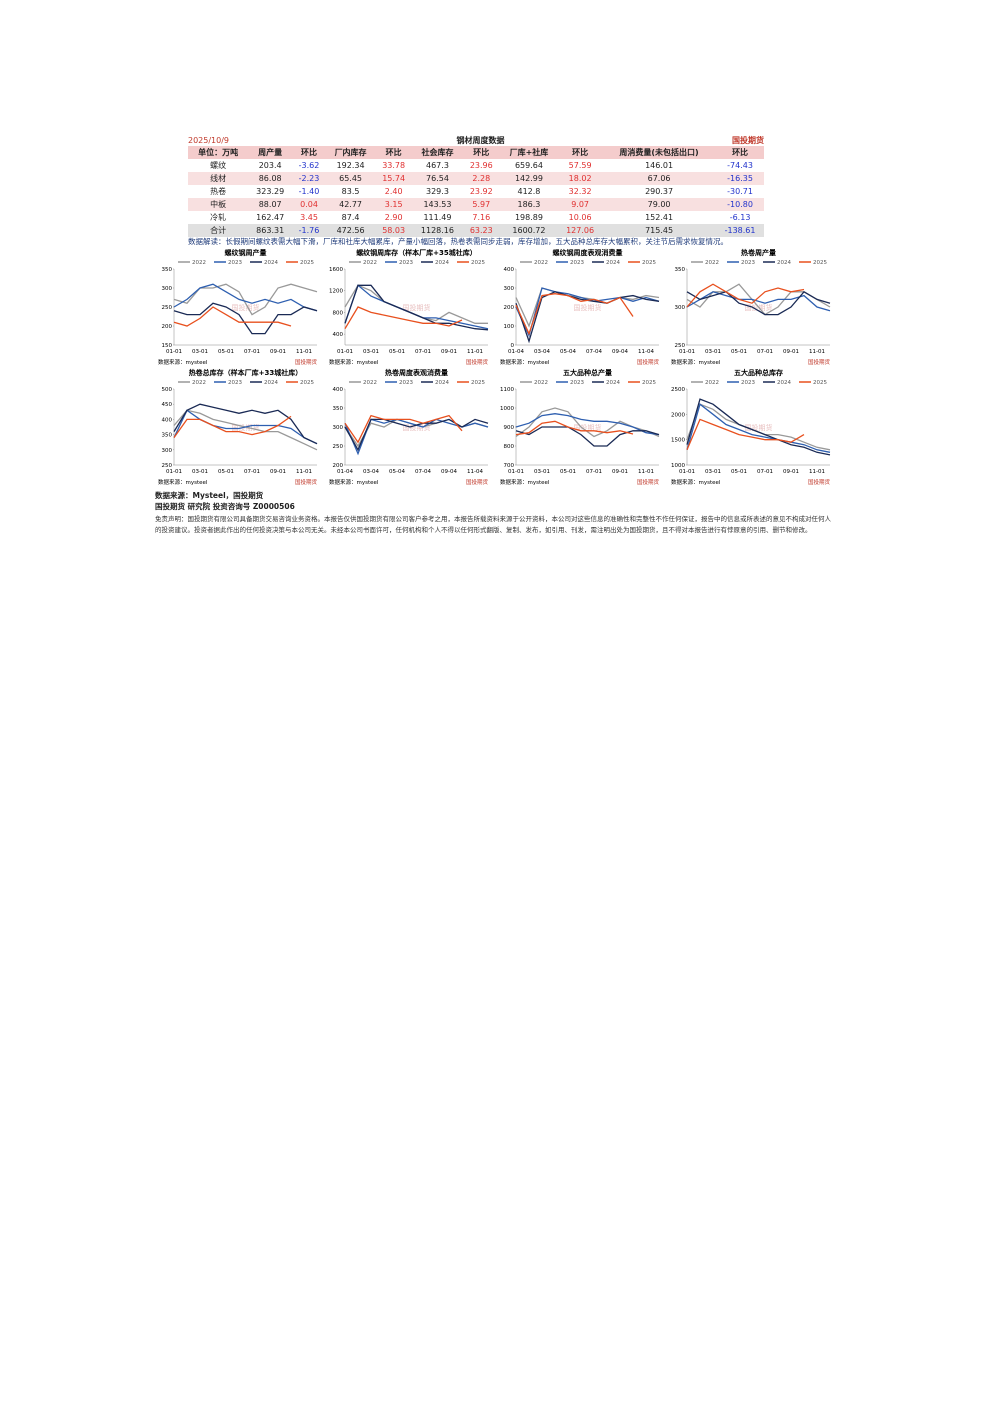  I want to click on cell: 65.45, so click(350, 178).